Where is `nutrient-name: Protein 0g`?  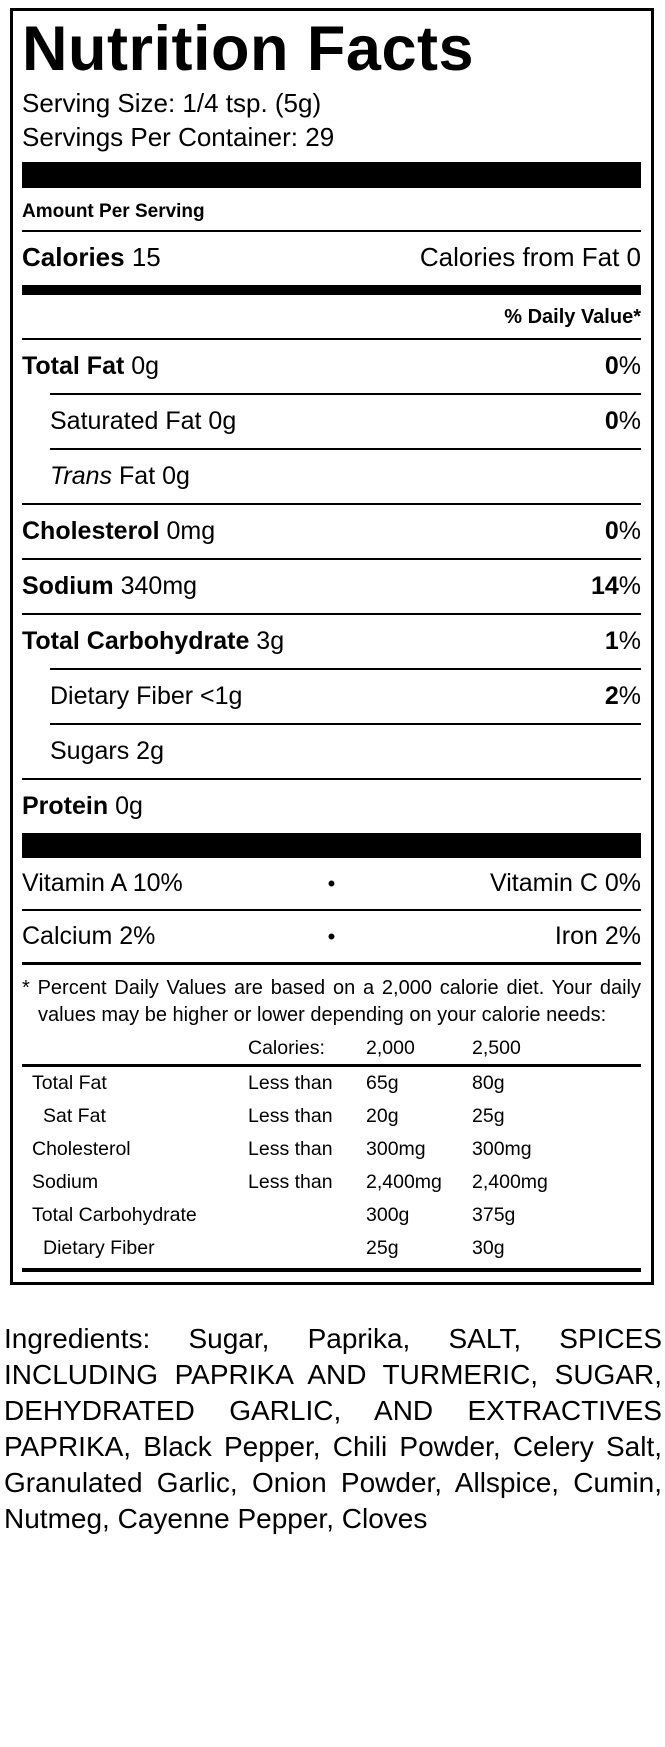
nutrient-name: Protein 0g is located at coordinates (82, 806).